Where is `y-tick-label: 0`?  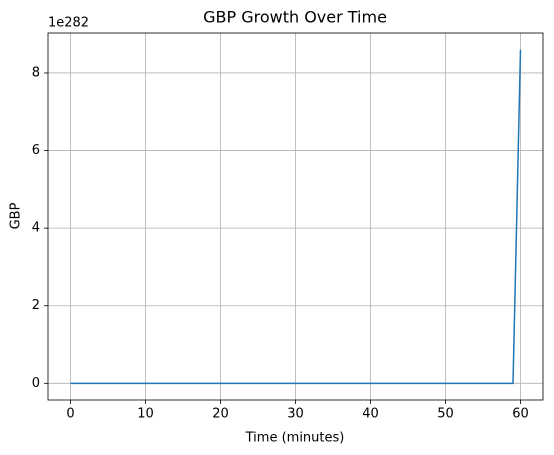
y-tick-label: 0 is located at coordinates (36, 383).